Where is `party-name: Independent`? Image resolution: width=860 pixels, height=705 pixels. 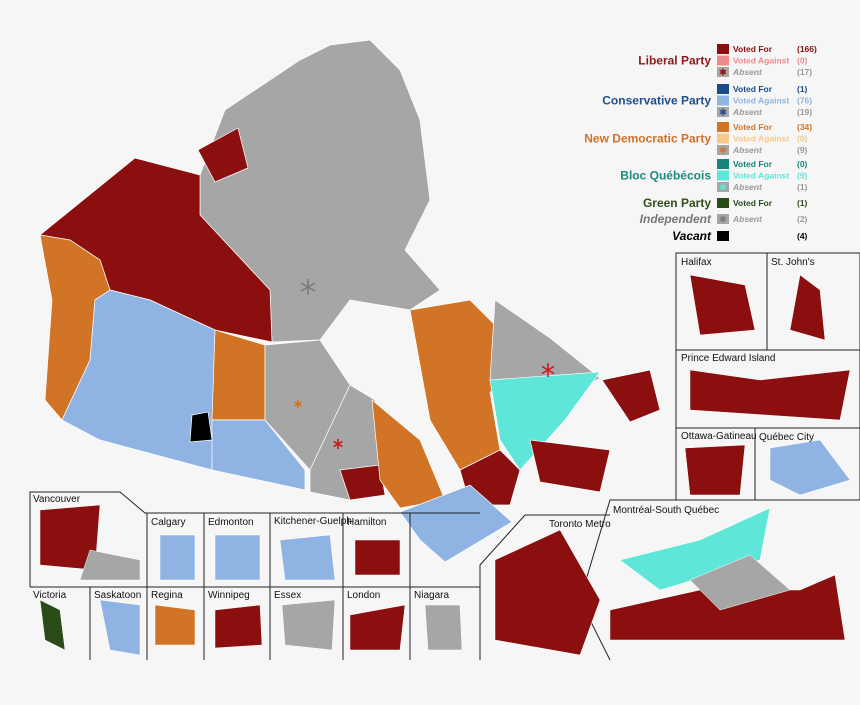
party-name: Independent is located at coordinates (676, 219).